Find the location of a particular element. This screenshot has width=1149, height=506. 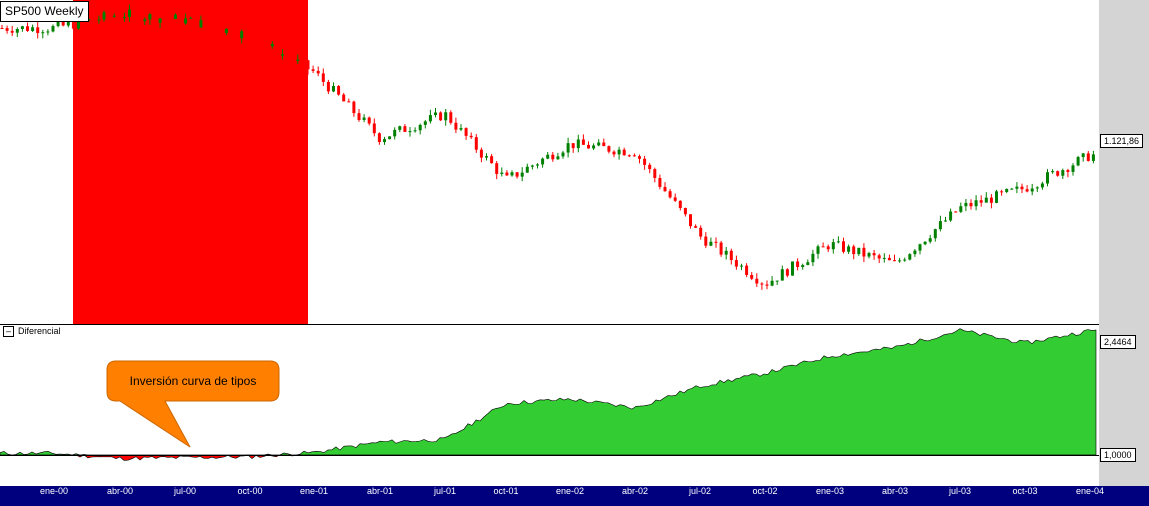

time-axis-label: jul-01 is located at coordinates (445, 491).